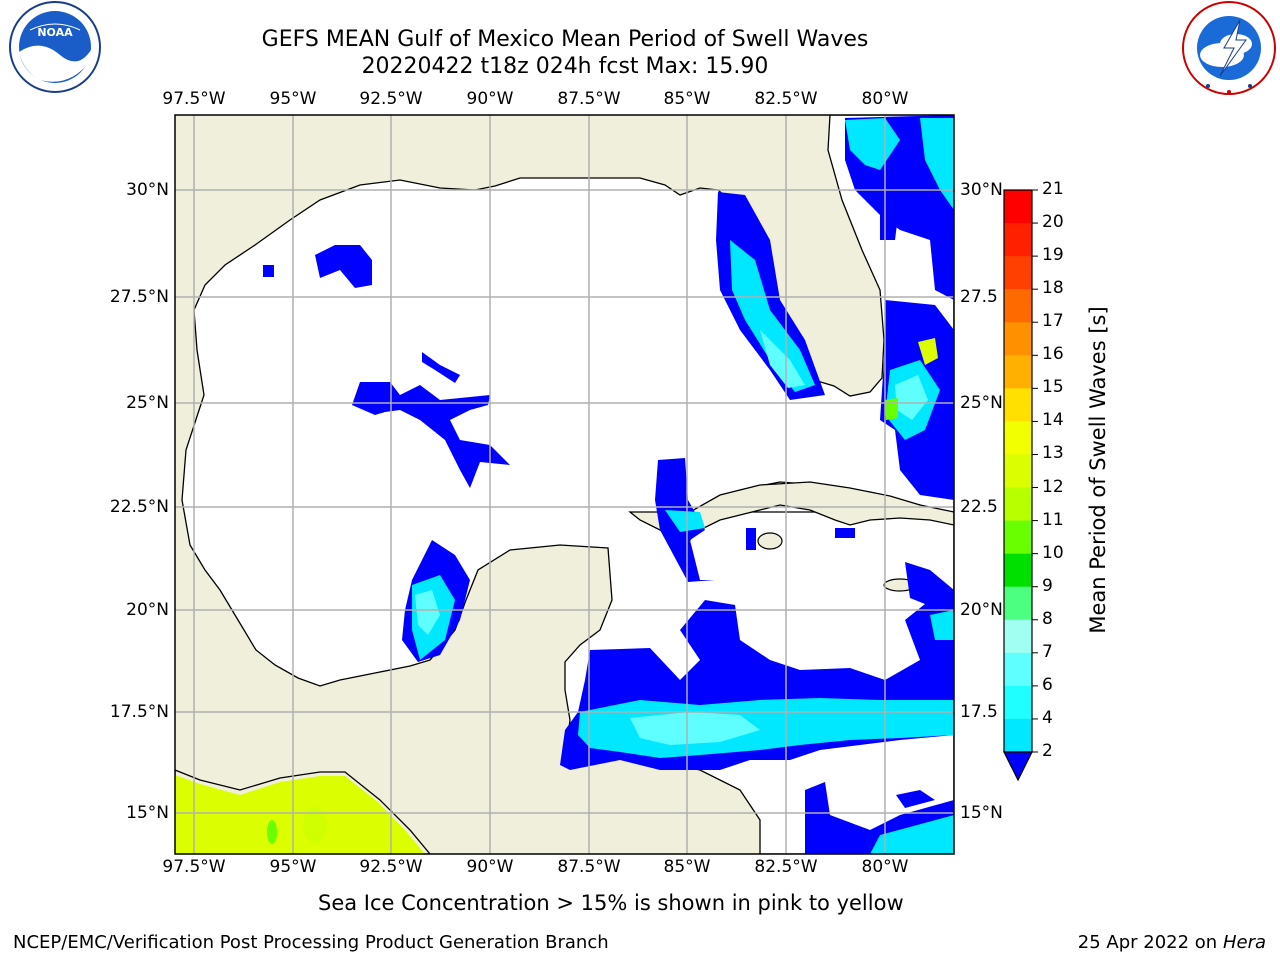 The image size is (1280, 960). I want to click on colorbar-tick-label: 14, so click(1053, 420).